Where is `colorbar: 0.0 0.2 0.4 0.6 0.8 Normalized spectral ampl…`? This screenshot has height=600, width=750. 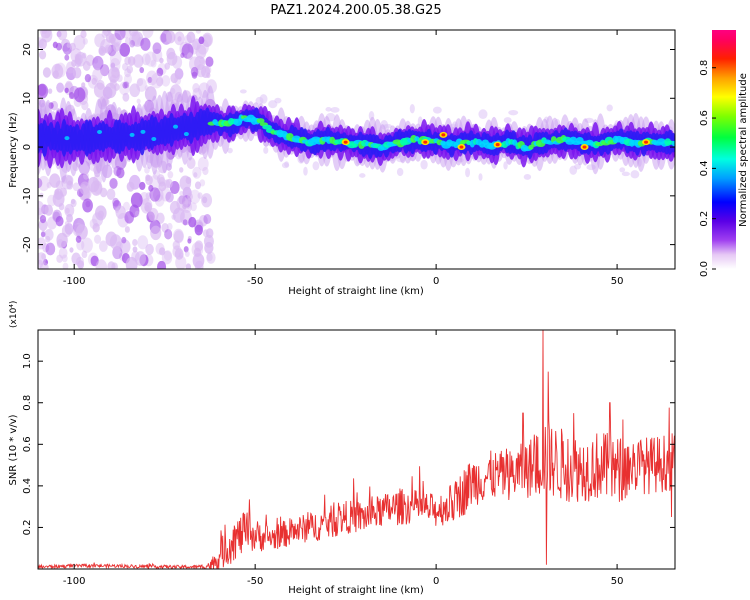
colorbar: 0.0 0.2 0.4 0.6 0.8 Normalized spectral ampl… is located at coordinates (724, 153).